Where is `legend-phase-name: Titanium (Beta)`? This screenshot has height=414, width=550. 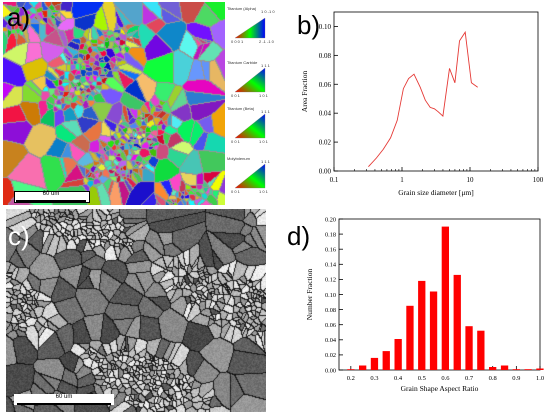
legend-phase-name: Titanium (Beta) is located at coordinates (241, 108).